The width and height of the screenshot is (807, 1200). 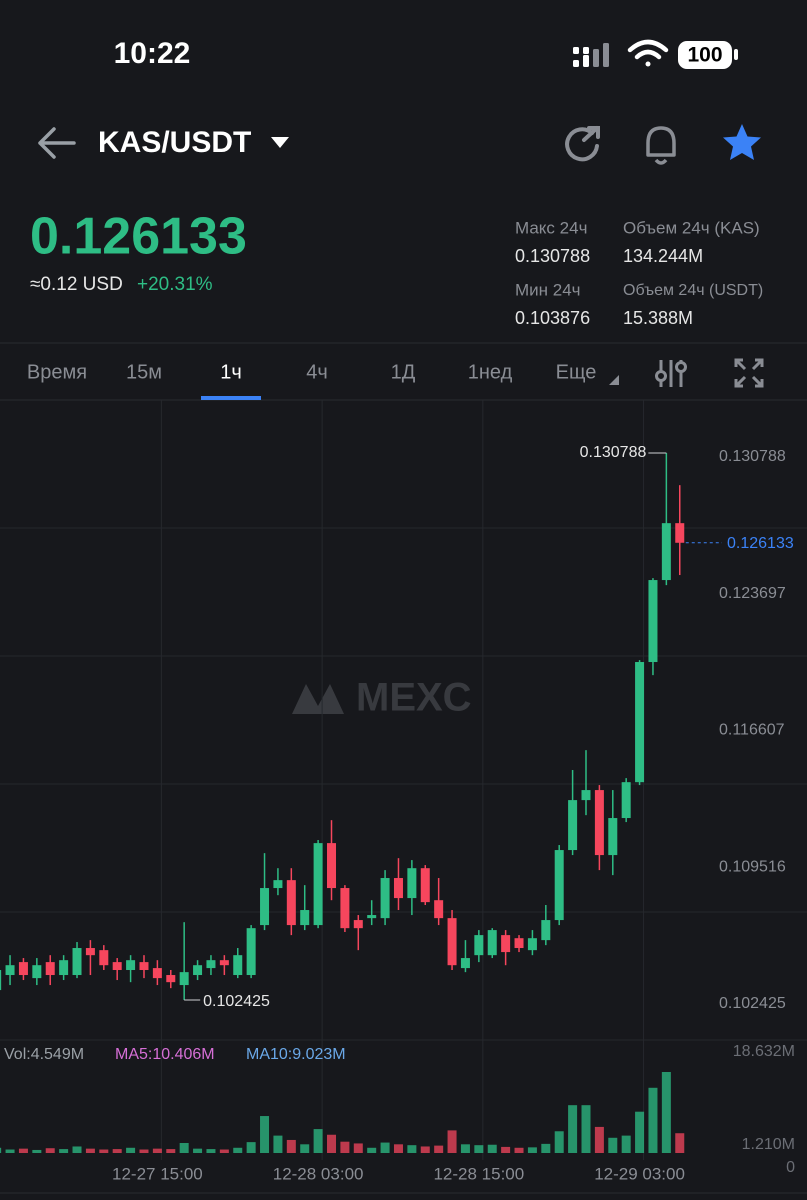 I want to click on stat-label: Объем 24ч (USDT), so click(x=693, y=290).